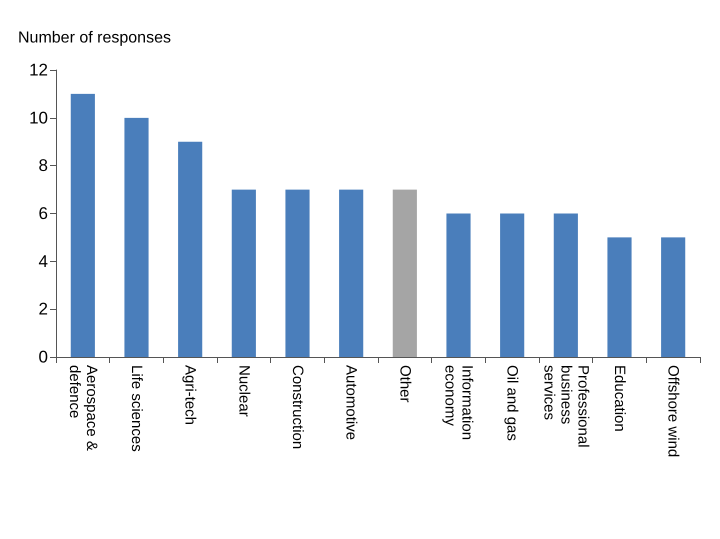 The image size is (720, 539). I want to click on x-tick-label: Aerospace & defence, so click(83, 410).